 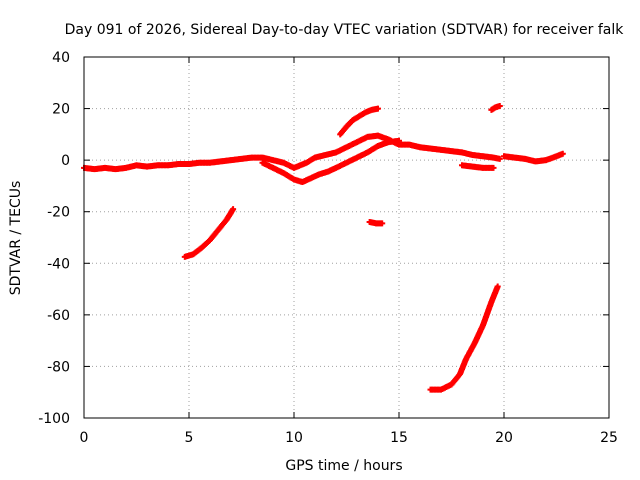 I want to click on y-tick-label: -60, so click(x=58, y=316).